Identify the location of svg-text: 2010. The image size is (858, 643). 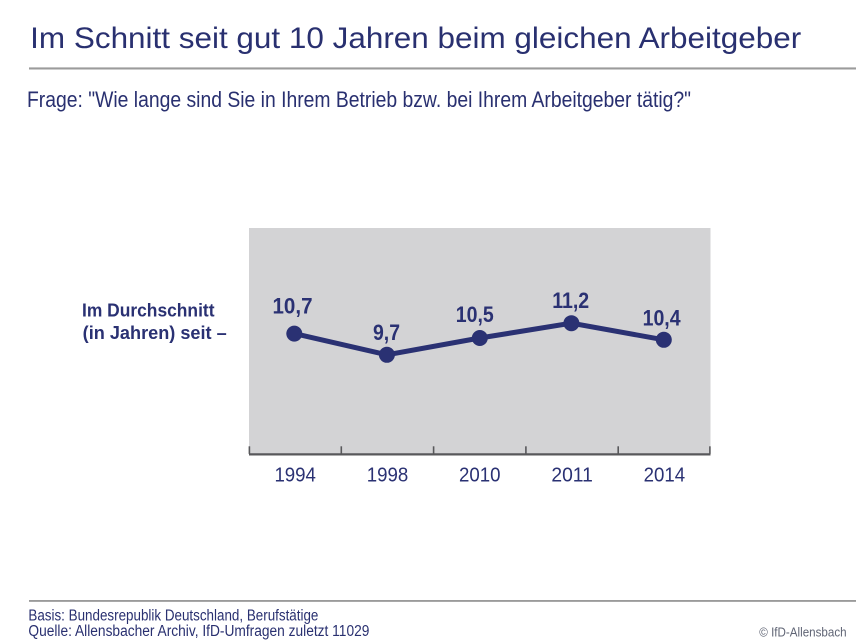
(480, 475).